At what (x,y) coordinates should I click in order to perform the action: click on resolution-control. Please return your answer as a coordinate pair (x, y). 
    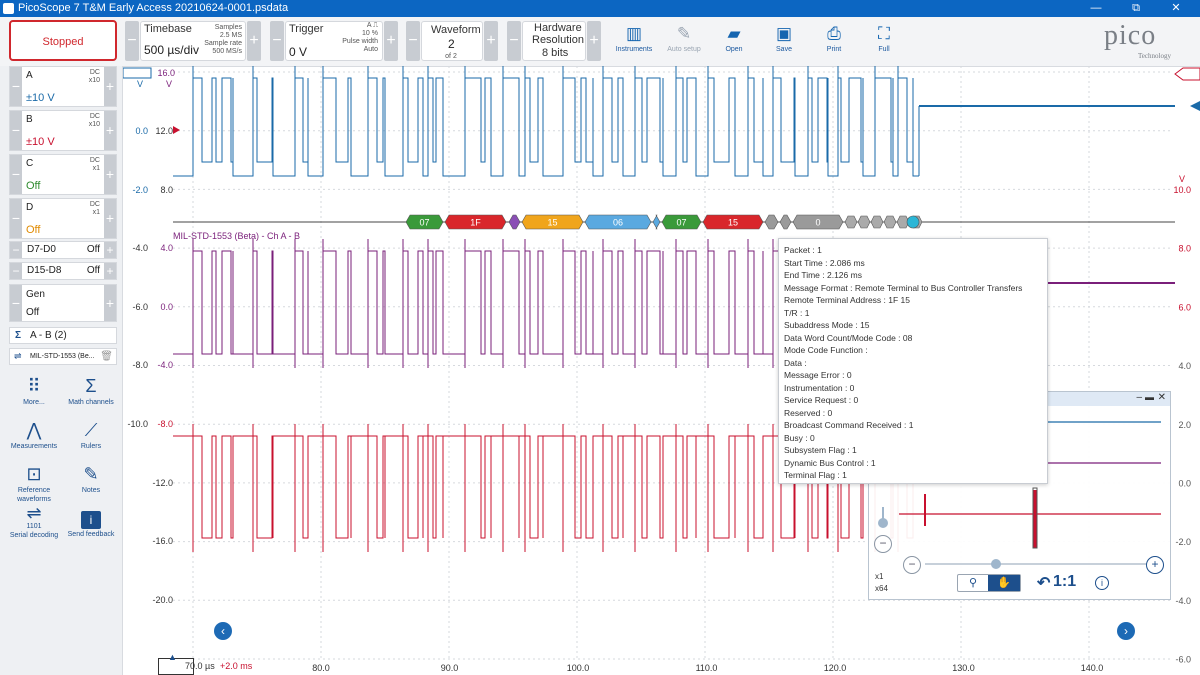
    Looking at the image, I should click on (554, 41).